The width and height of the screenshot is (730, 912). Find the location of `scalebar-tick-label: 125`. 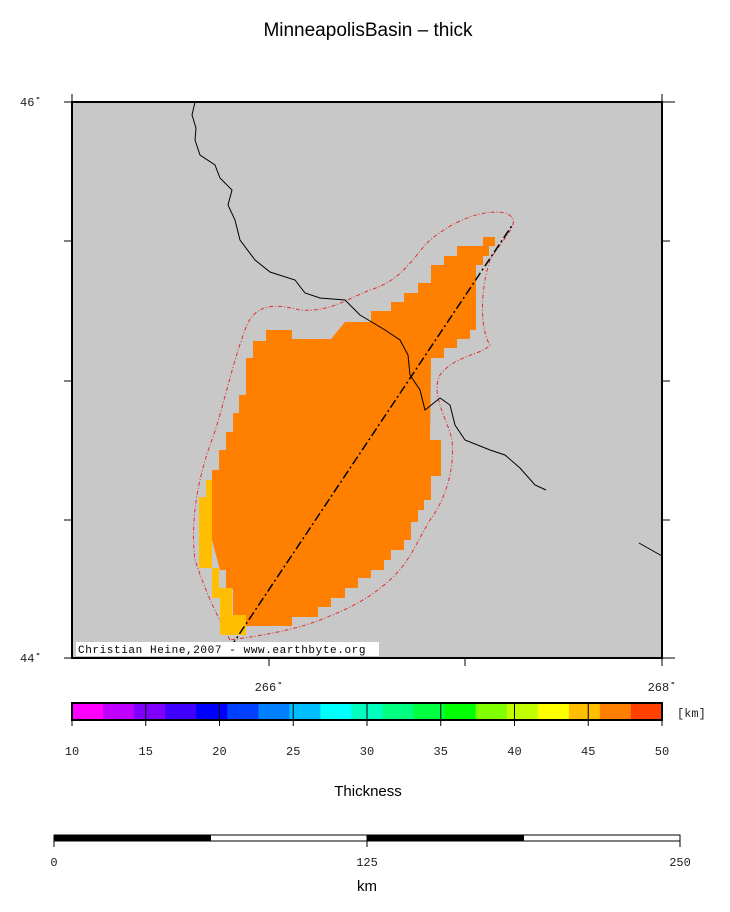

scalebar-tick-label: 125 is located at coordinates (367, 863).